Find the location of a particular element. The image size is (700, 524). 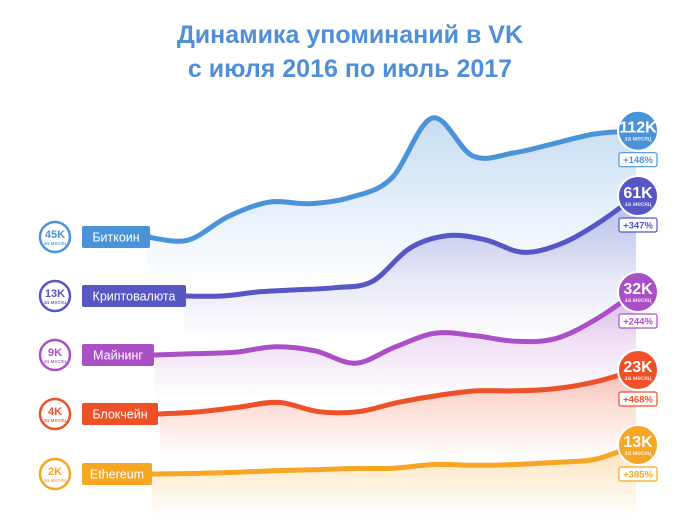

start-value-label: 9K is located at coordinates (55, 353).